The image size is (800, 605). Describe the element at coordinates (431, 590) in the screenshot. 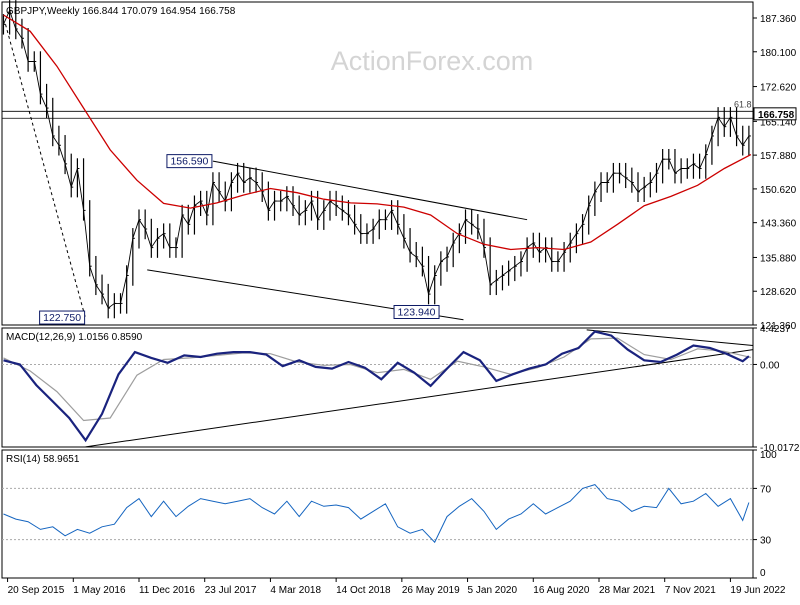

I see `x-axis-tick-label: 26 May 2019` at that location.